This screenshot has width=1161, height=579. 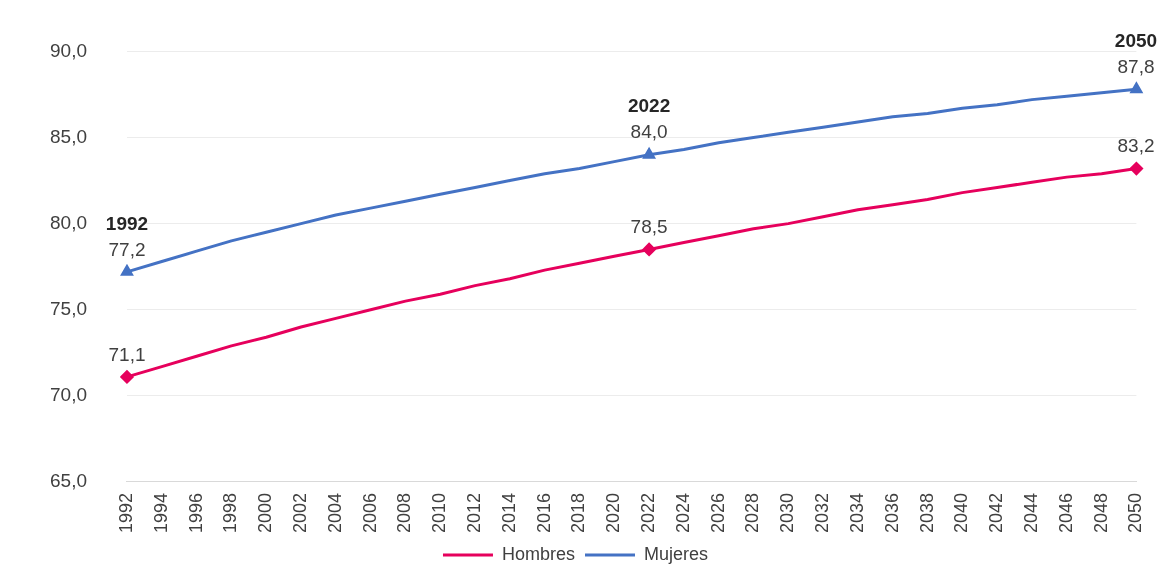 I want to click on x-tick-label: 2024, so click(x=682, y=512).